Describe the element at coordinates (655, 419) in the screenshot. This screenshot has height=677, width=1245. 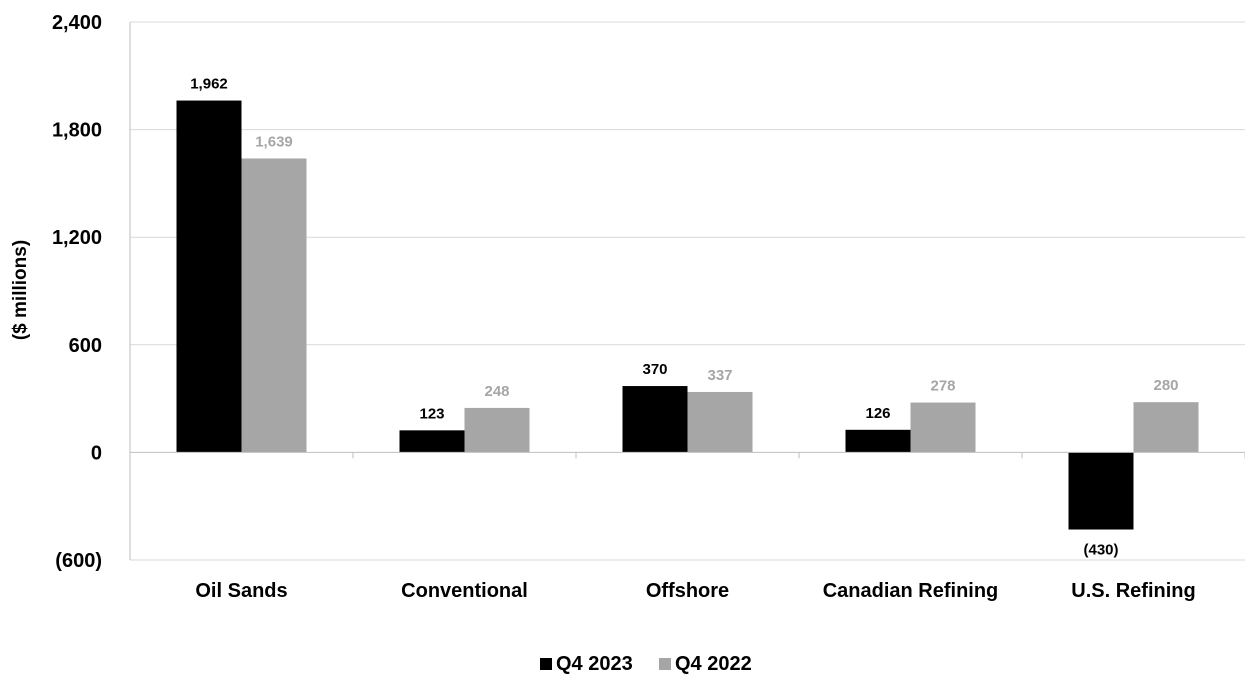
I see `bar-q4-2023-offshore` at that location.